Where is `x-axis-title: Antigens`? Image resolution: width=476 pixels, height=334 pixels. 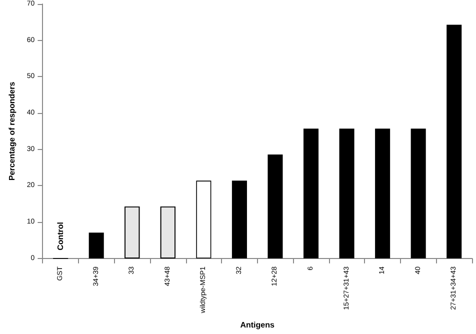 x-axis-title: Antigens is located at coordinates (257, 325).